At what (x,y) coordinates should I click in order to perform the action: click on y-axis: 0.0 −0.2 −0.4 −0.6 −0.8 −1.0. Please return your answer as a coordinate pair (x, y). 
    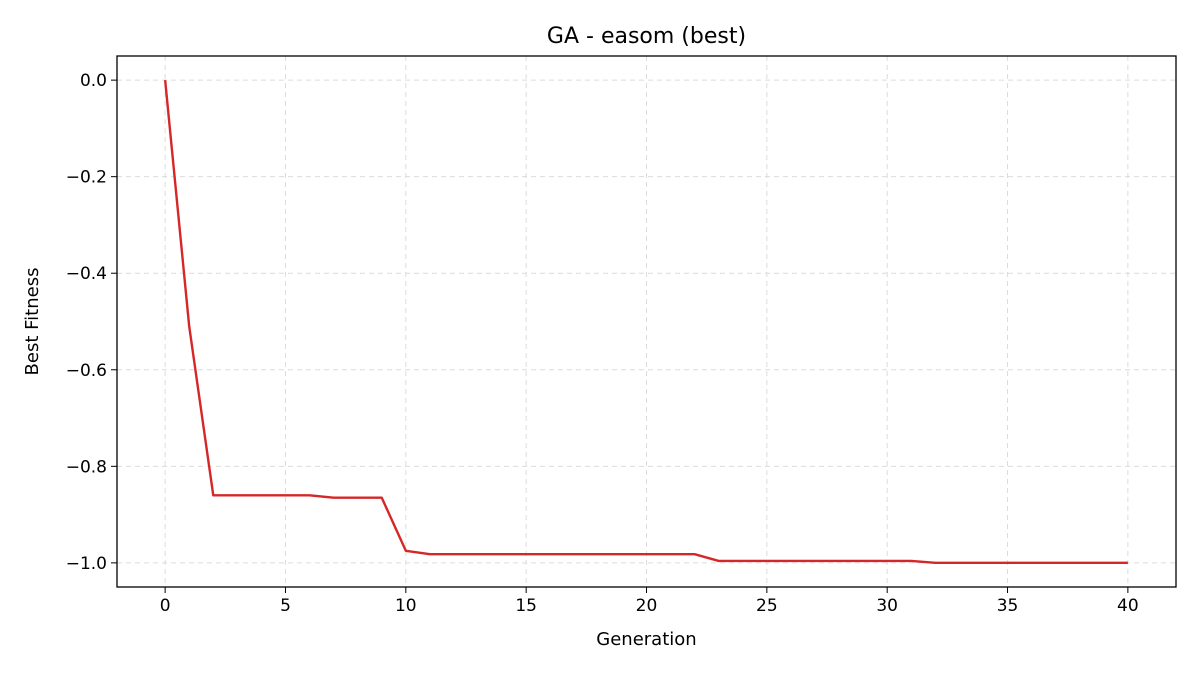
    Looking at the image, I should click on (91, 322).